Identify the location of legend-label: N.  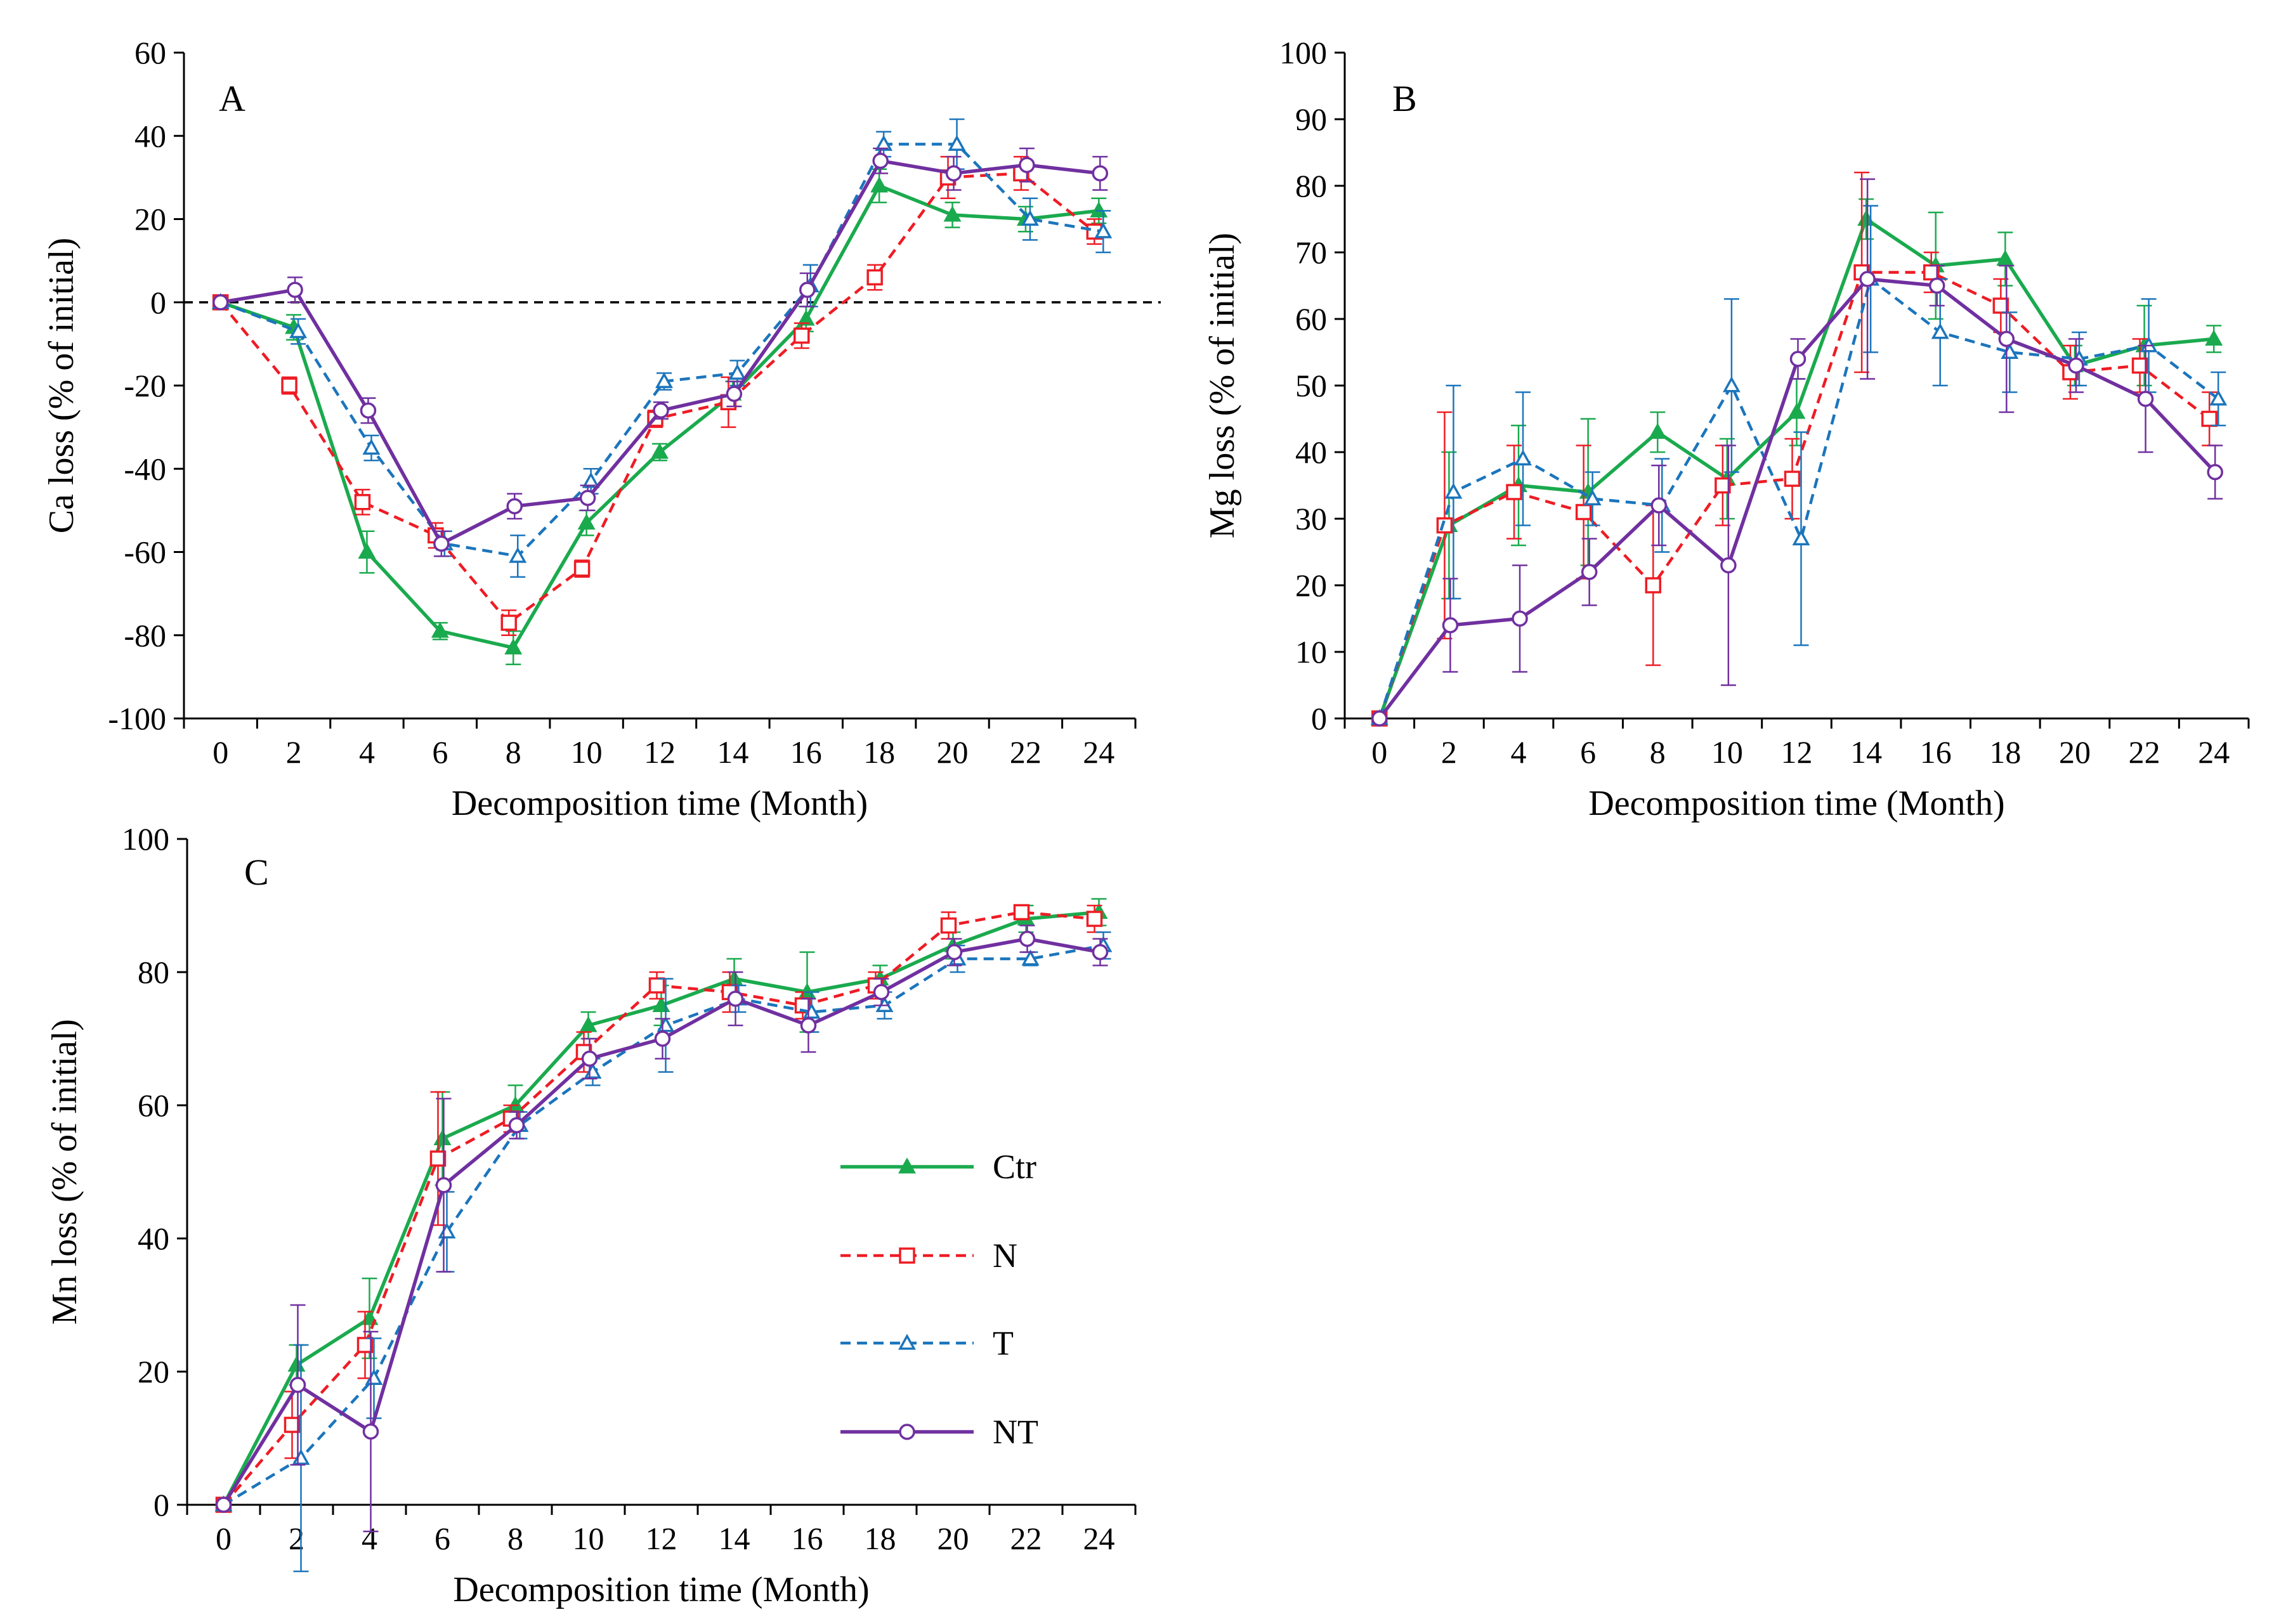
(1005, 1256).